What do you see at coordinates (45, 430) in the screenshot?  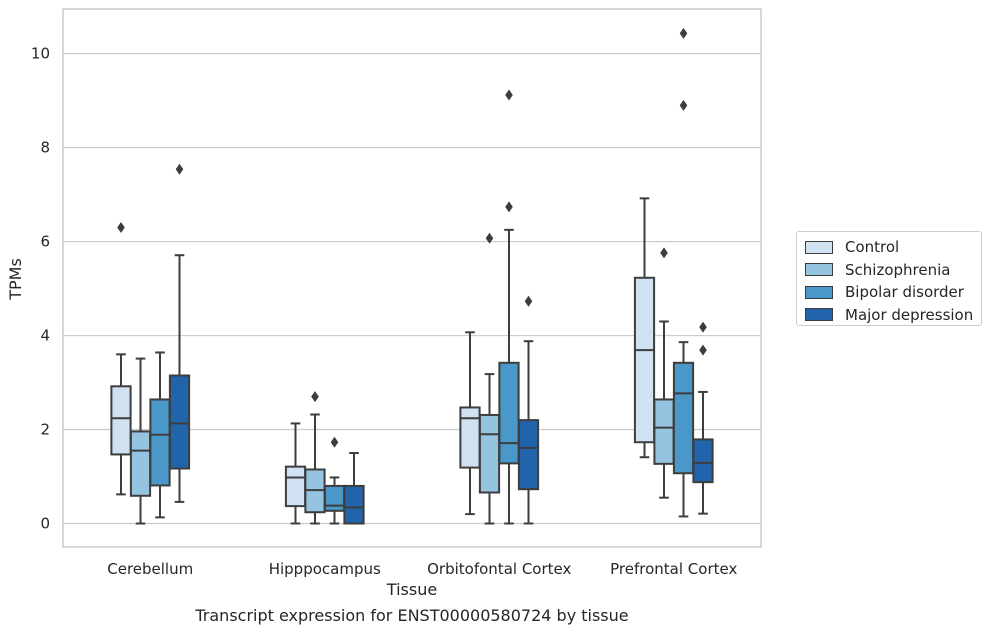 I see `y-tick-label: 2` at bounding box center [45, 430].